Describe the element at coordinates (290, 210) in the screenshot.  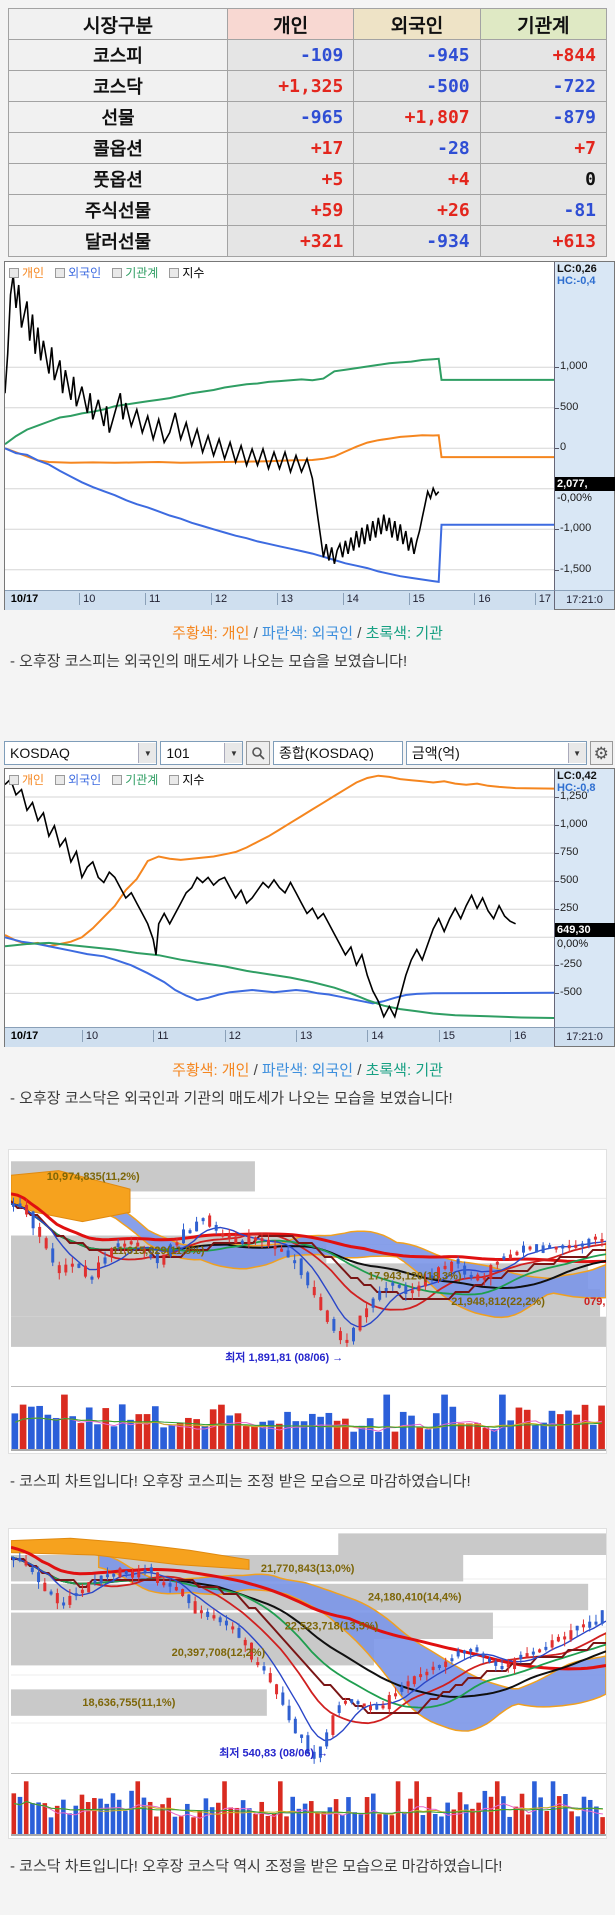
I see `flow-value-cell: +59` at that location.